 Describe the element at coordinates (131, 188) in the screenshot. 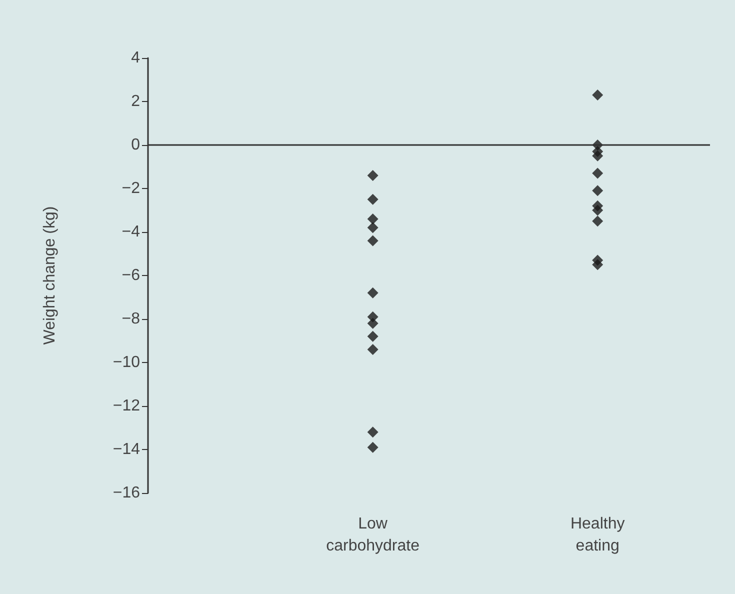

I see `y-tick-label: −2` at that location.